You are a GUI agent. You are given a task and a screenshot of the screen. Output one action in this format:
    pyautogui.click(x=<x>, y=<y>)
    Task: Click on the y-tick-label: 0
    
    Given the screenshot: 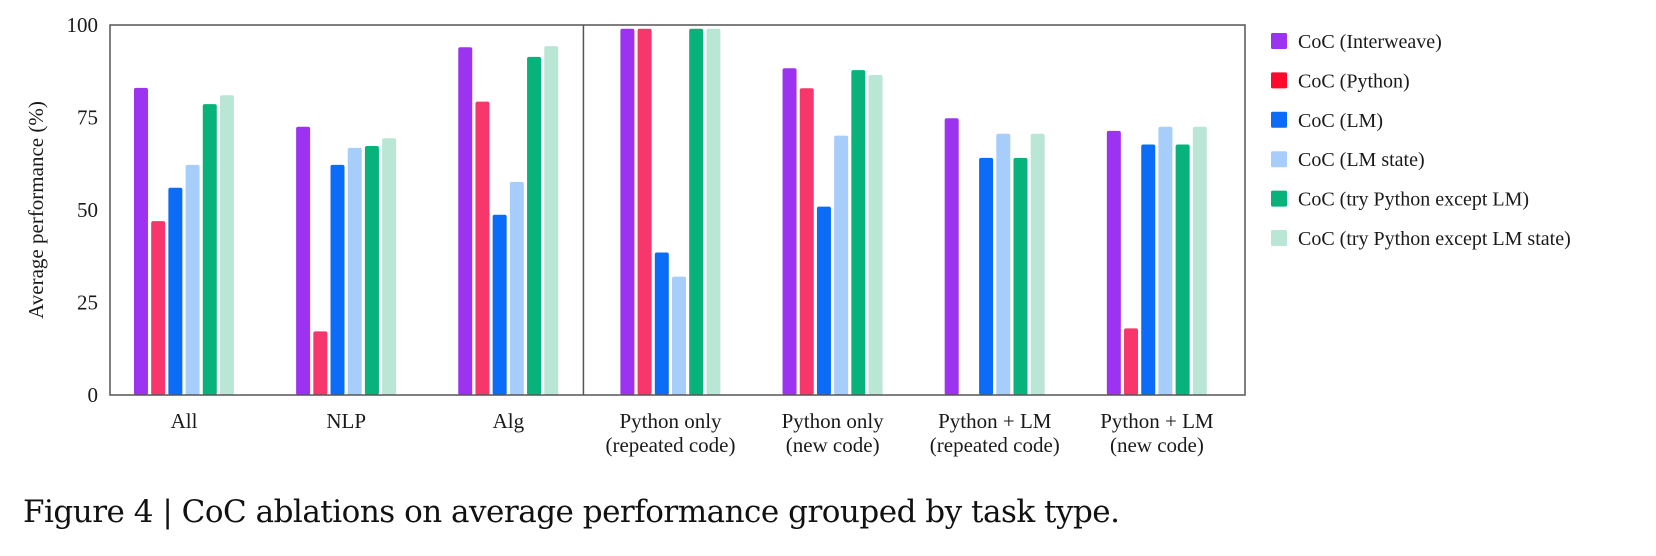 What is the action you would take?
    pyautogui.click(x=93, y=395)
    